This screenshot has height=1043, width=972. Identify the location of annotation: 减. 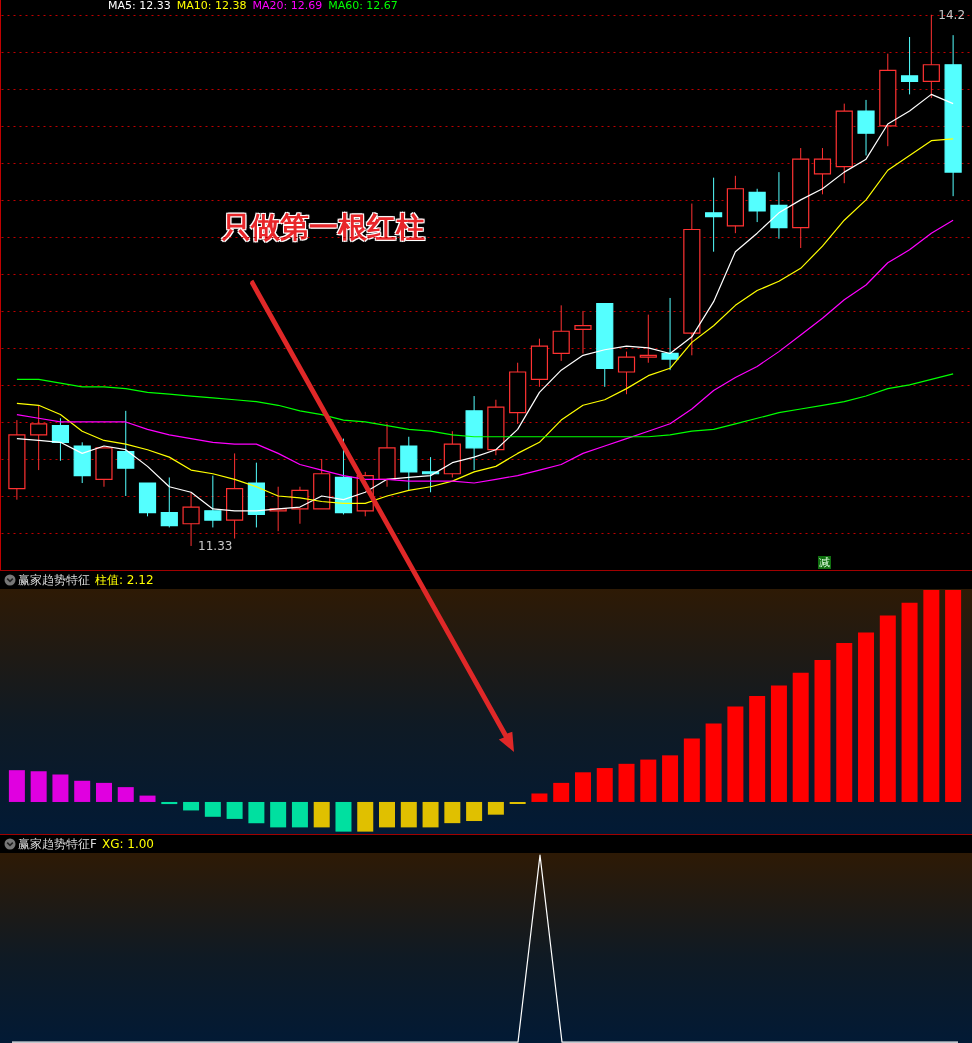
(824, 562).